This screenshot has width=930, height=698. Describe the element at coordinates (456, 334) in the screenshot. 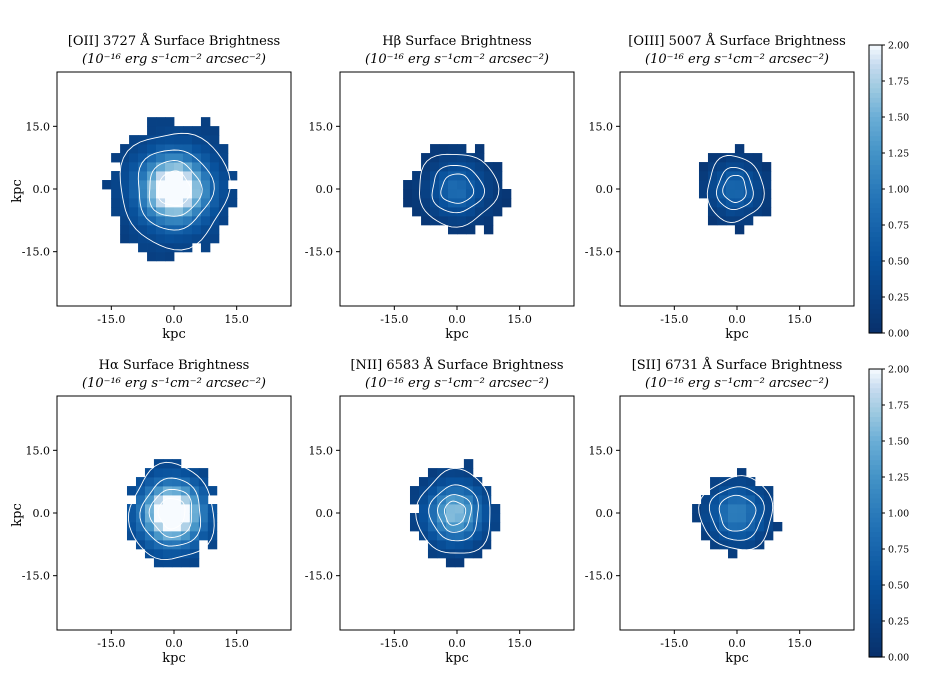

I see `x-axis-label: kpc` at that location.